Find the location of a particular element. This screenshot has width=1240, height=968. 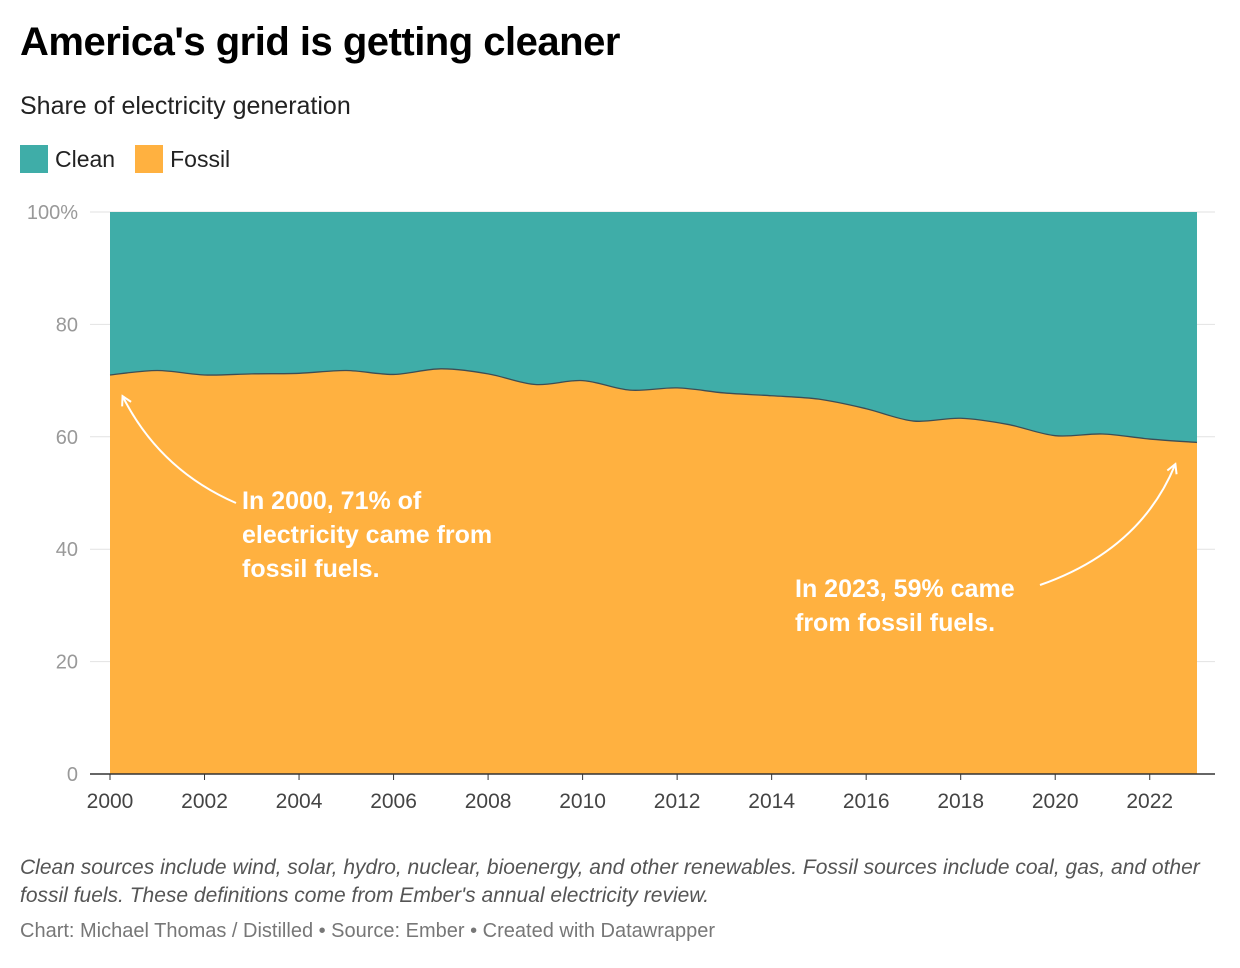

y-tick-label: 100% is located at coordinates (52, 213).